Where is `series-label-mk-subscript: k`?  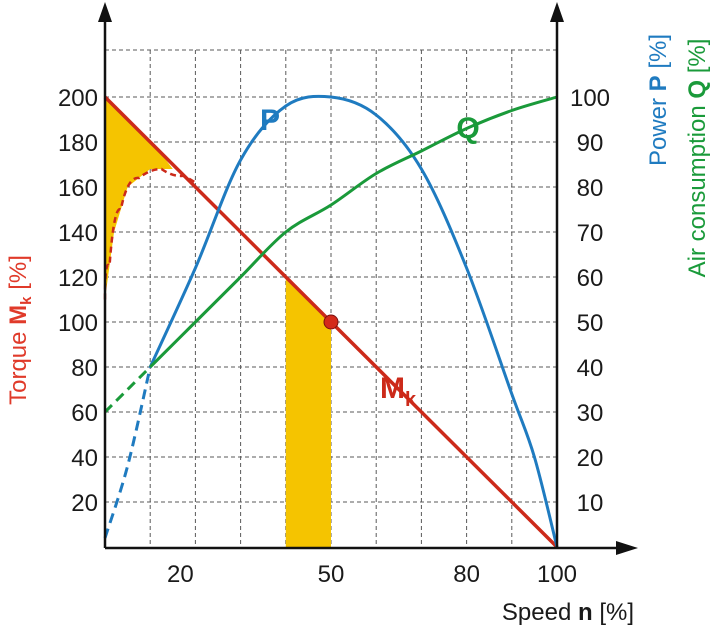
series-label-mk-subscript: k is located at coordinates (411, 400).